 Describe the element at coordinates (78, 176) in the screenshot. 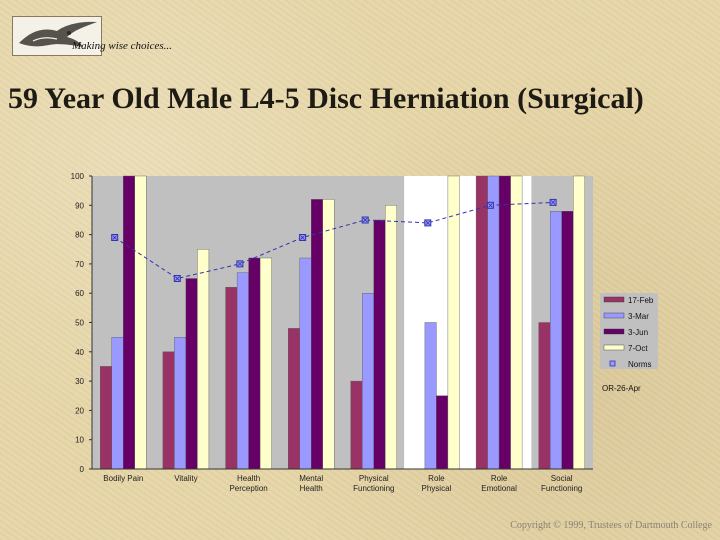

I see `y-tick-label: 100` at that location.